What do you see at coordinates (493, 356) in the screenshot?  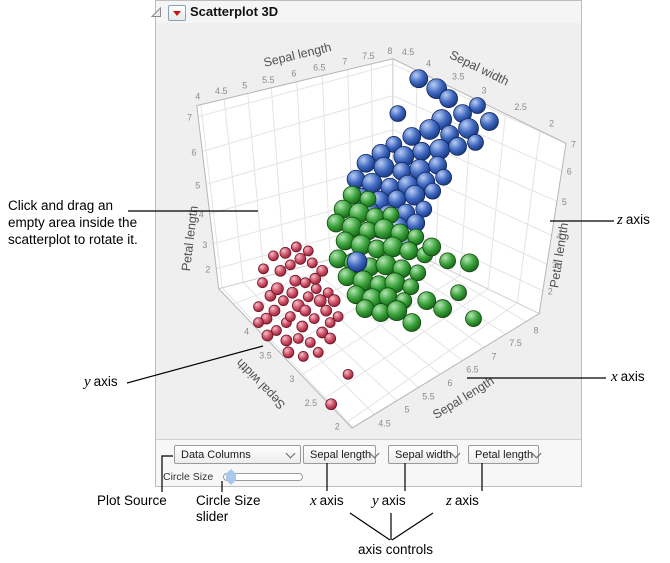 I see `axis-tick-label: 7` at bounding box center [493, 356].